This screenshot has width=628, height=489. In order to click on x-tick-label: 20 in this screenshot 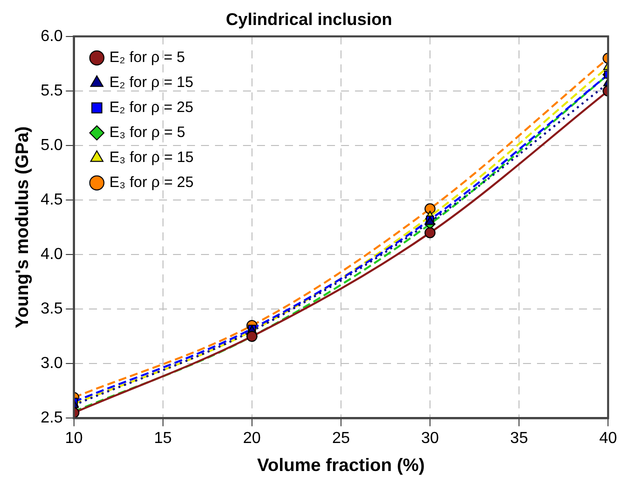, I will do `click(252, 439)`.